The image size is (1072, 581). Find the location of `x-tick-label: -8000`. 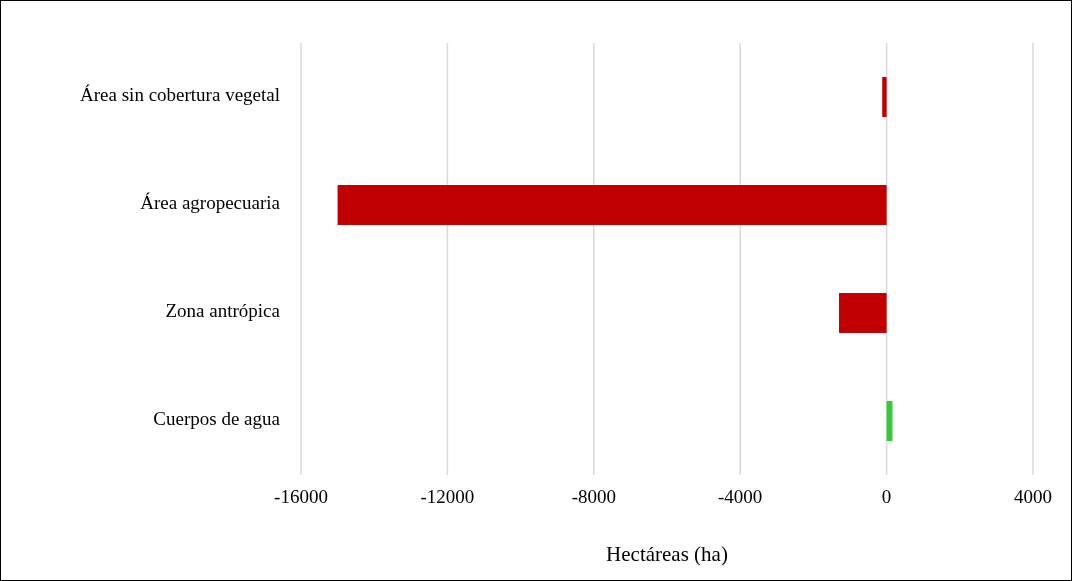

x-tick-label: -8000 is located at coordinates (593, 496).